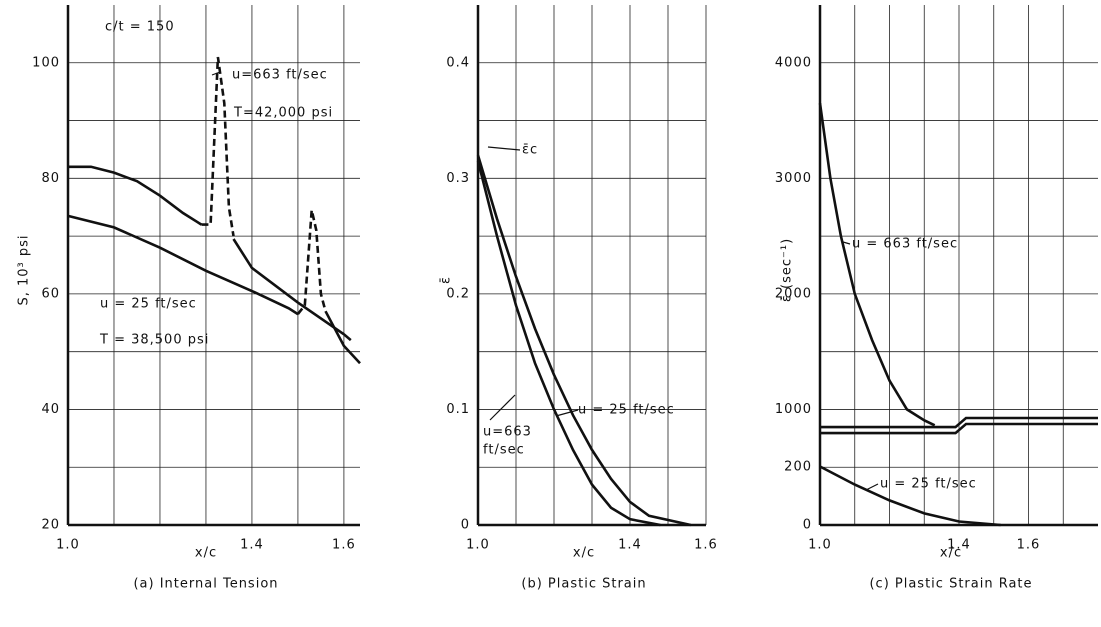 This screenshot has width=1101, height=627. I want to click on annotation: c/t = 150, so click(140, 27).